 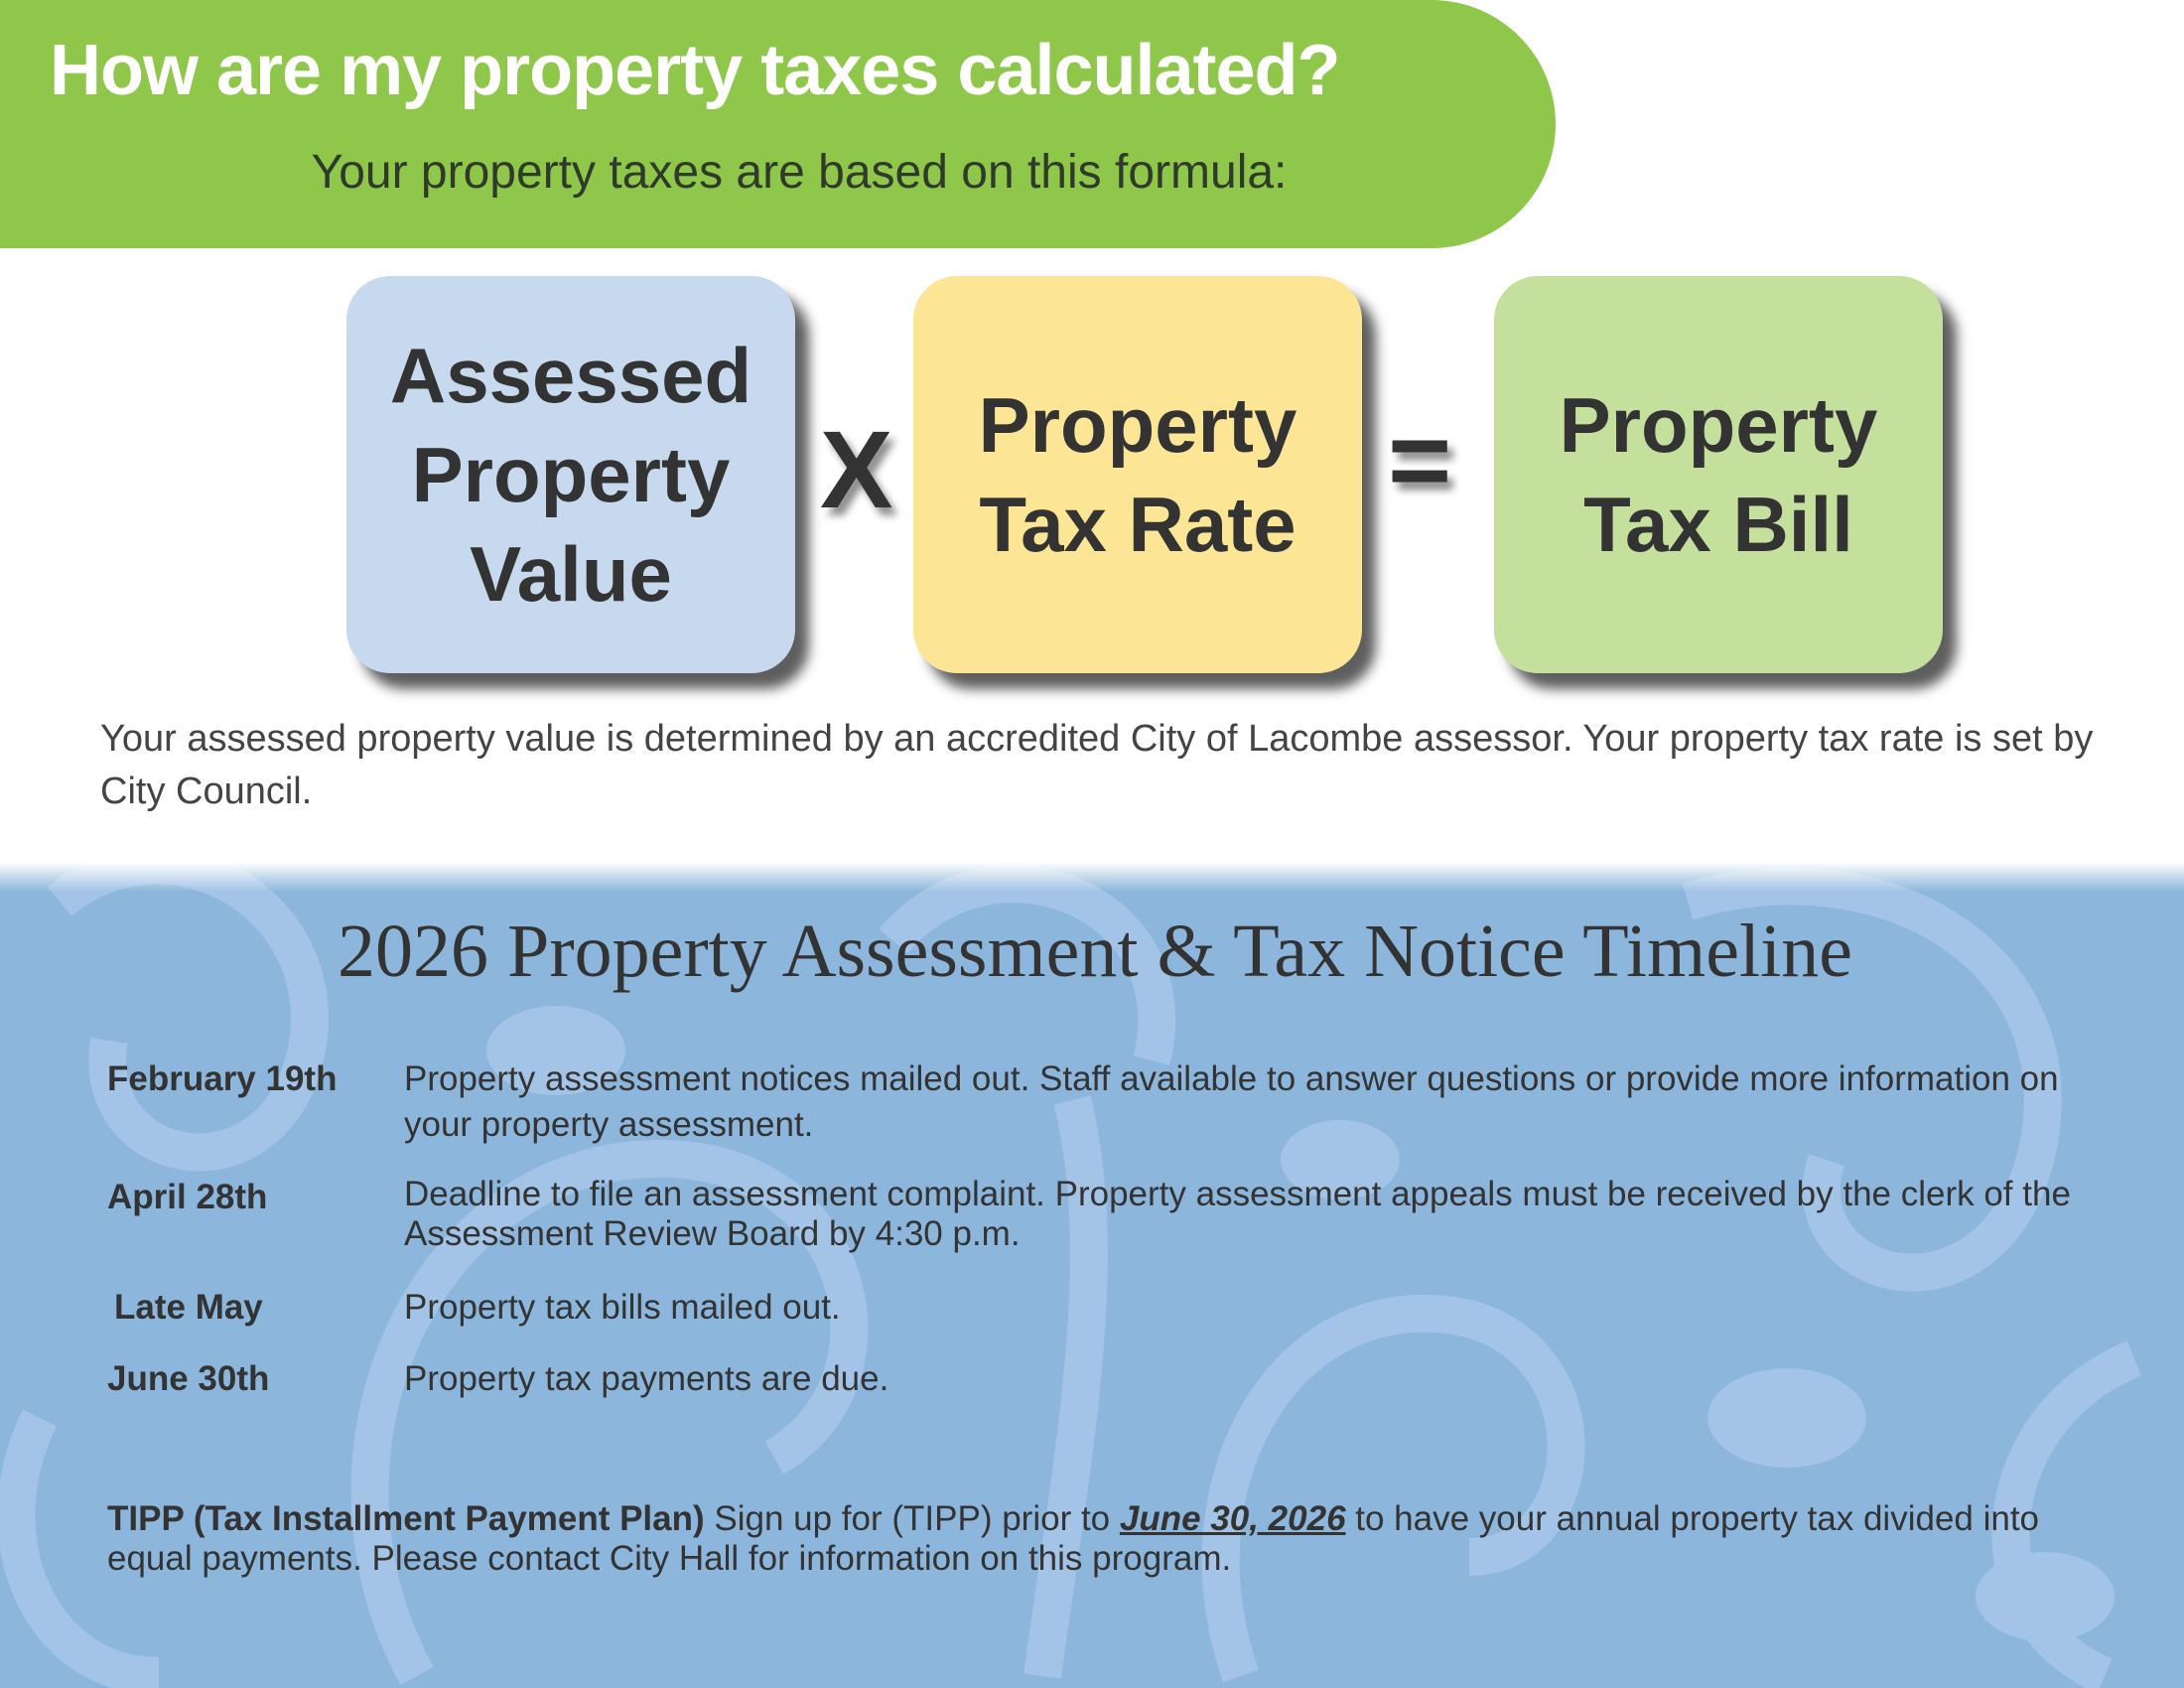 What do you see at coordinates (856, 470) in the screenshot?
I see `multiply-operator: X` at bounding box center [856, 470].